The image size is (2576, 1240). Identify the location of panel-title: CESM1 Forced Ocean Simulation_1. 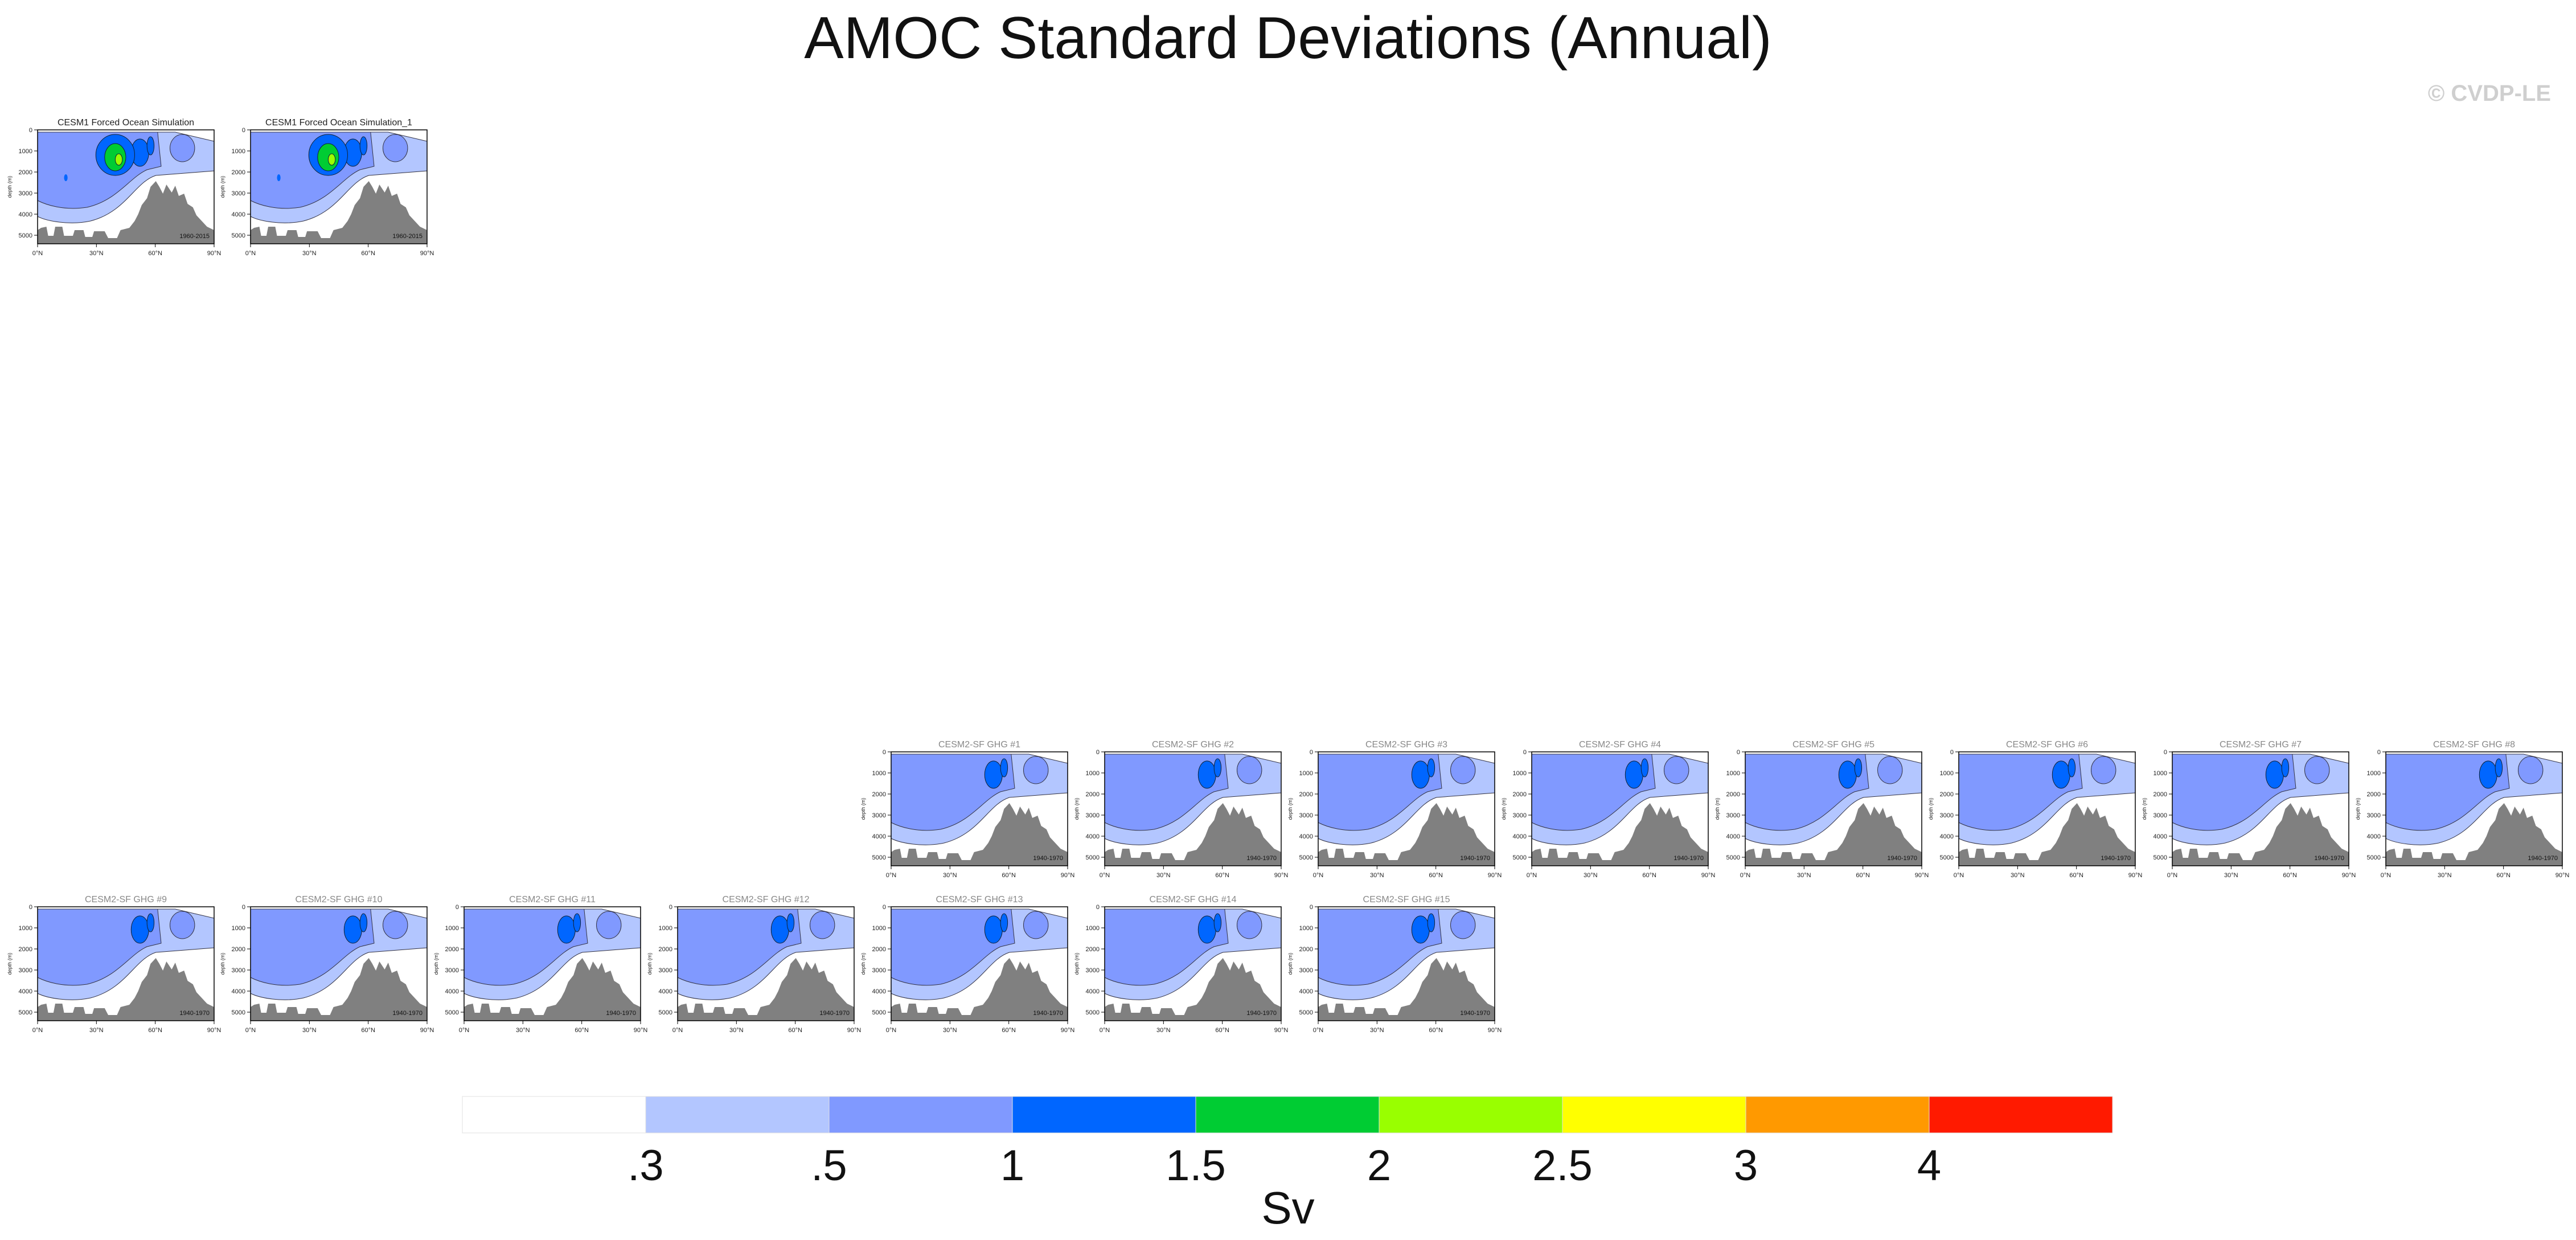
(338, 123).